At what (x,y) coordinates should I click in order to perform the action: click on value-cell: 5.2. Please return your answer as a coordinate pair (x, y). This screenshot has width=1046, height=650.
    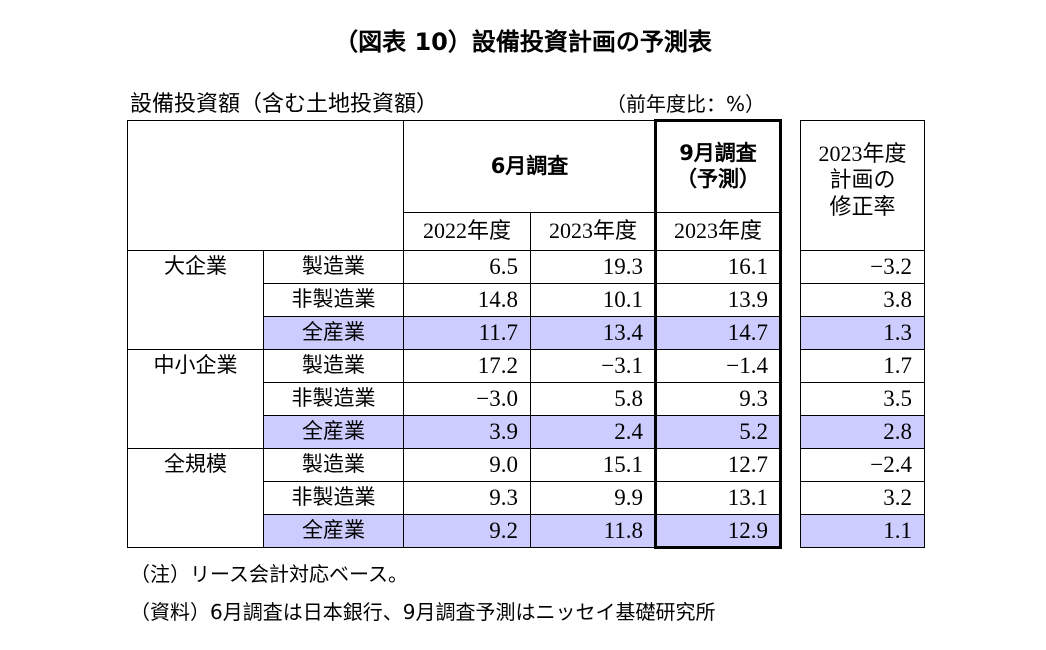
    Looking at the image, I should click on (718, 432).